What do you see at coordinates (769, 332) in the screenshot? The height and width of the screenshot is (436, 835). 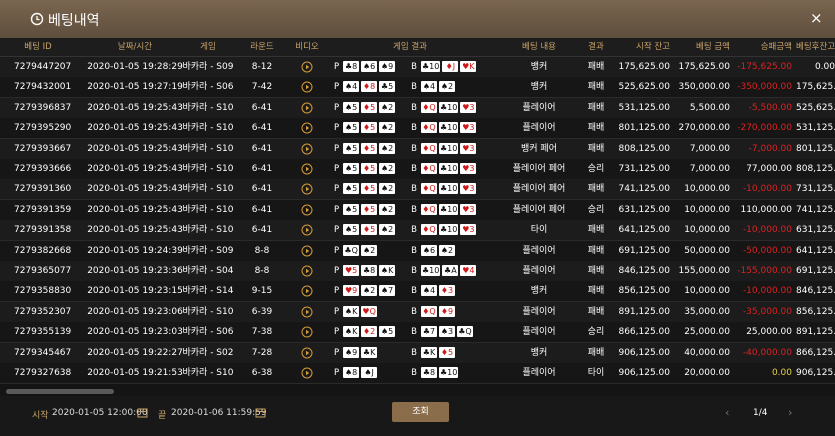 I see `cell-winloss: 25,000.00` at bounding box center [769, 332].